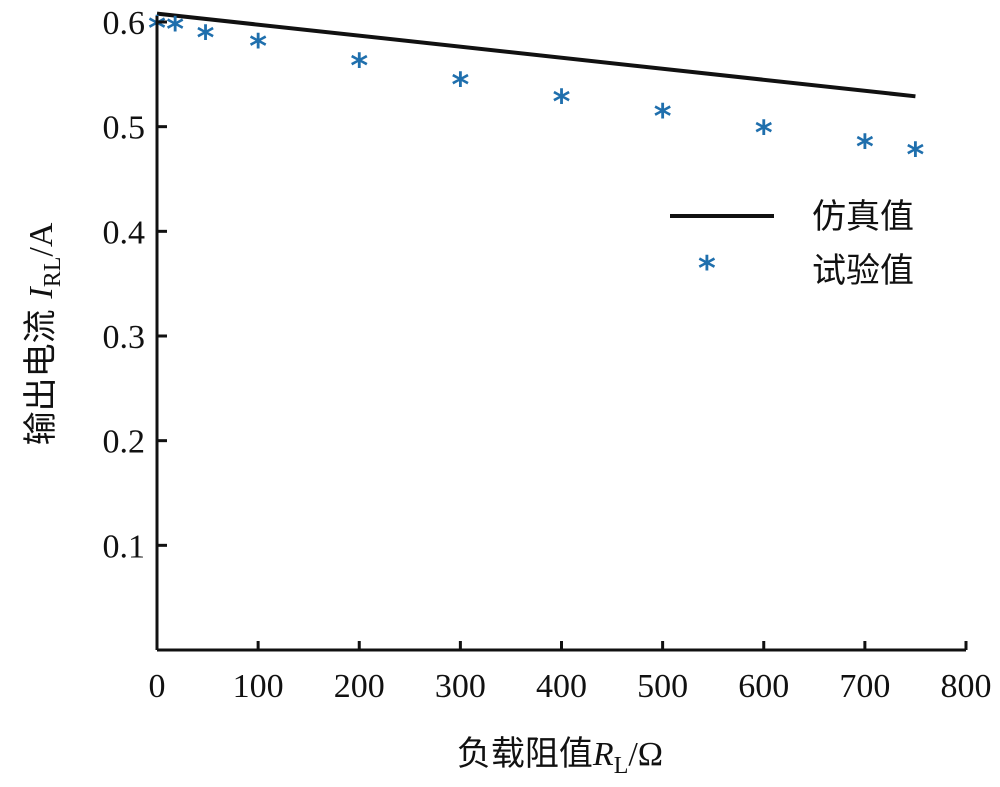 Image resolution: width=1000 pixels, height=787 pixels. I want to click on y-tick-label: 0.2, so click(124, 442).